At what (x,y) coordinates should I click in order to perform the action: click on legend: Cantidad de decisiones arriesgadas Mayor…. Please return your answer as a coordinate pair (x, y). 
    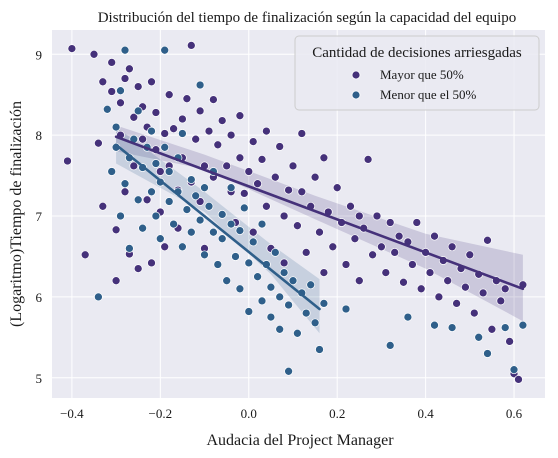
    Looking at the image, I should click on (417, 73).